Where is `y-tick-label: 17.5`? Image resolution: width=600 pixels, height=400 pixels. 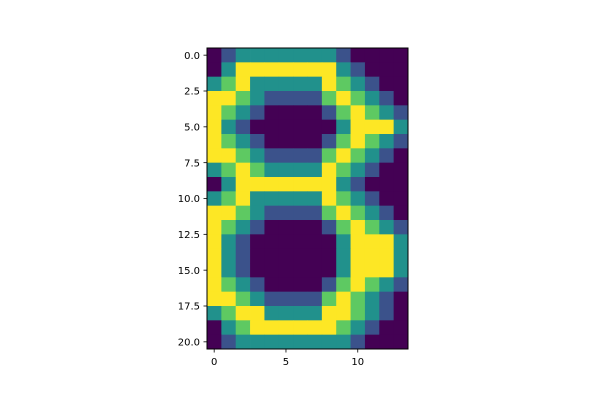 y-tick-label: 17.5 is located at coordinates (189, 307).